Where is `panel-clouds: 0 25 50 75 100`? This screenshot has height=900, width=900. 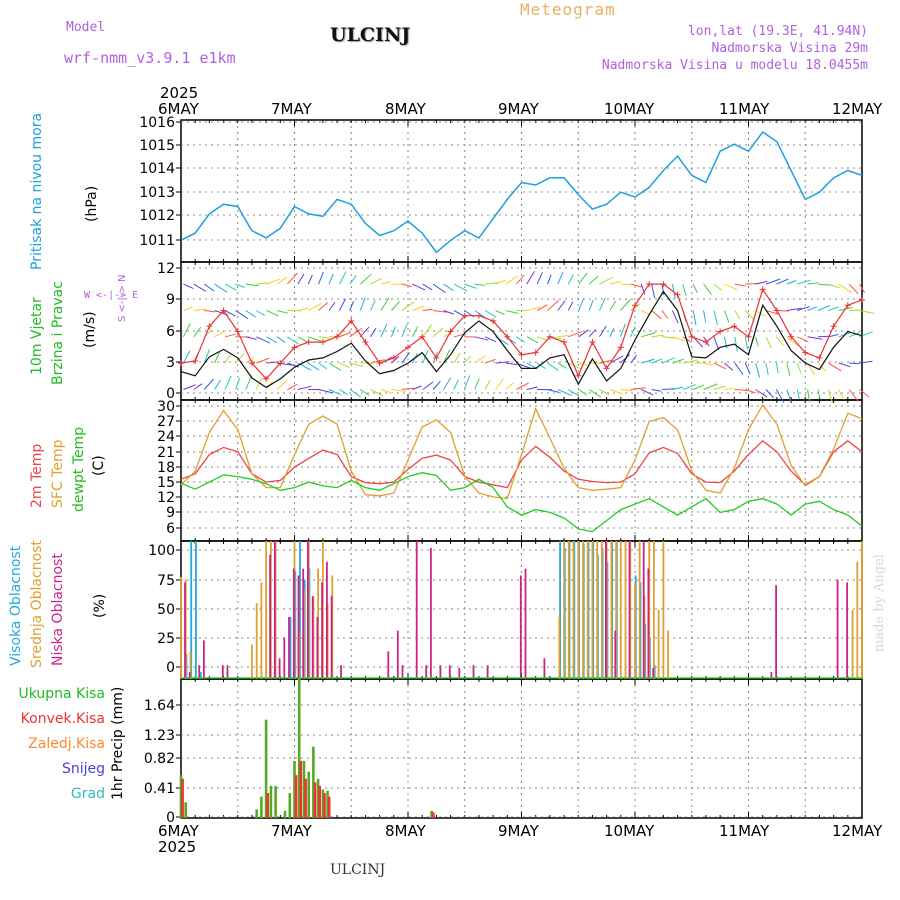 panel-clouds: 0 25 50 75 100 is located at coordinates (505, 610).